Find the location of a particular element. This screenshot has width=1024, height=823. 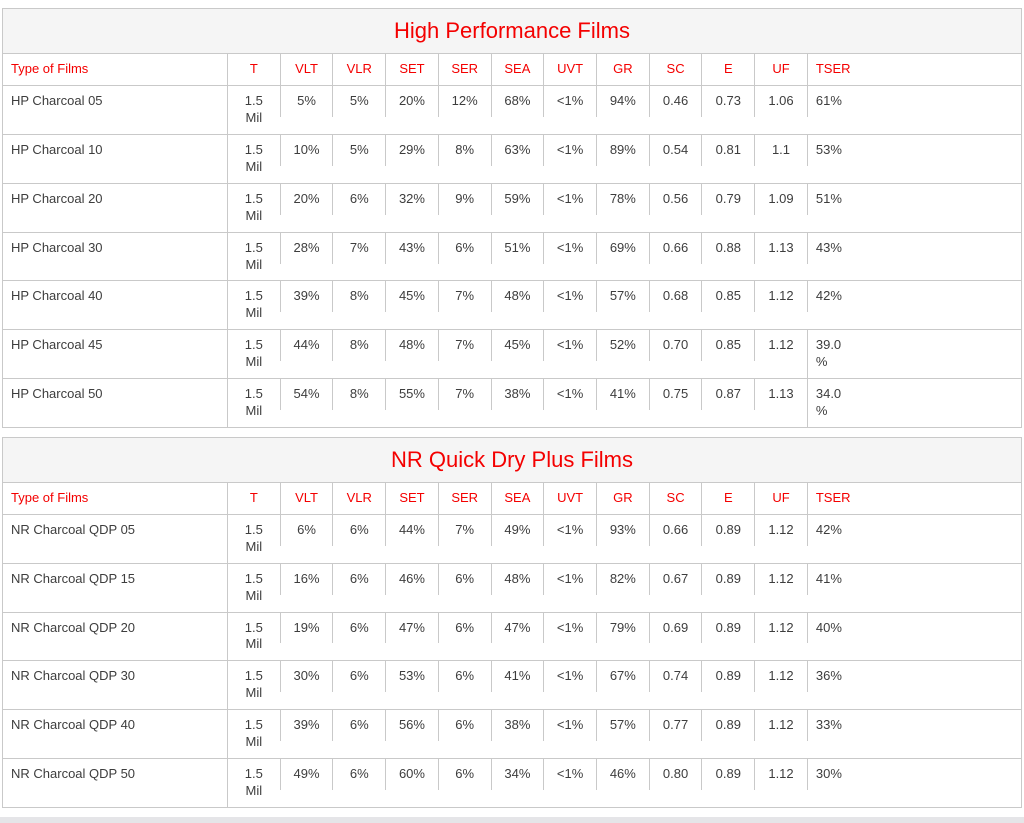

value-cell: 0.67 is located at coordinates (675, 579).